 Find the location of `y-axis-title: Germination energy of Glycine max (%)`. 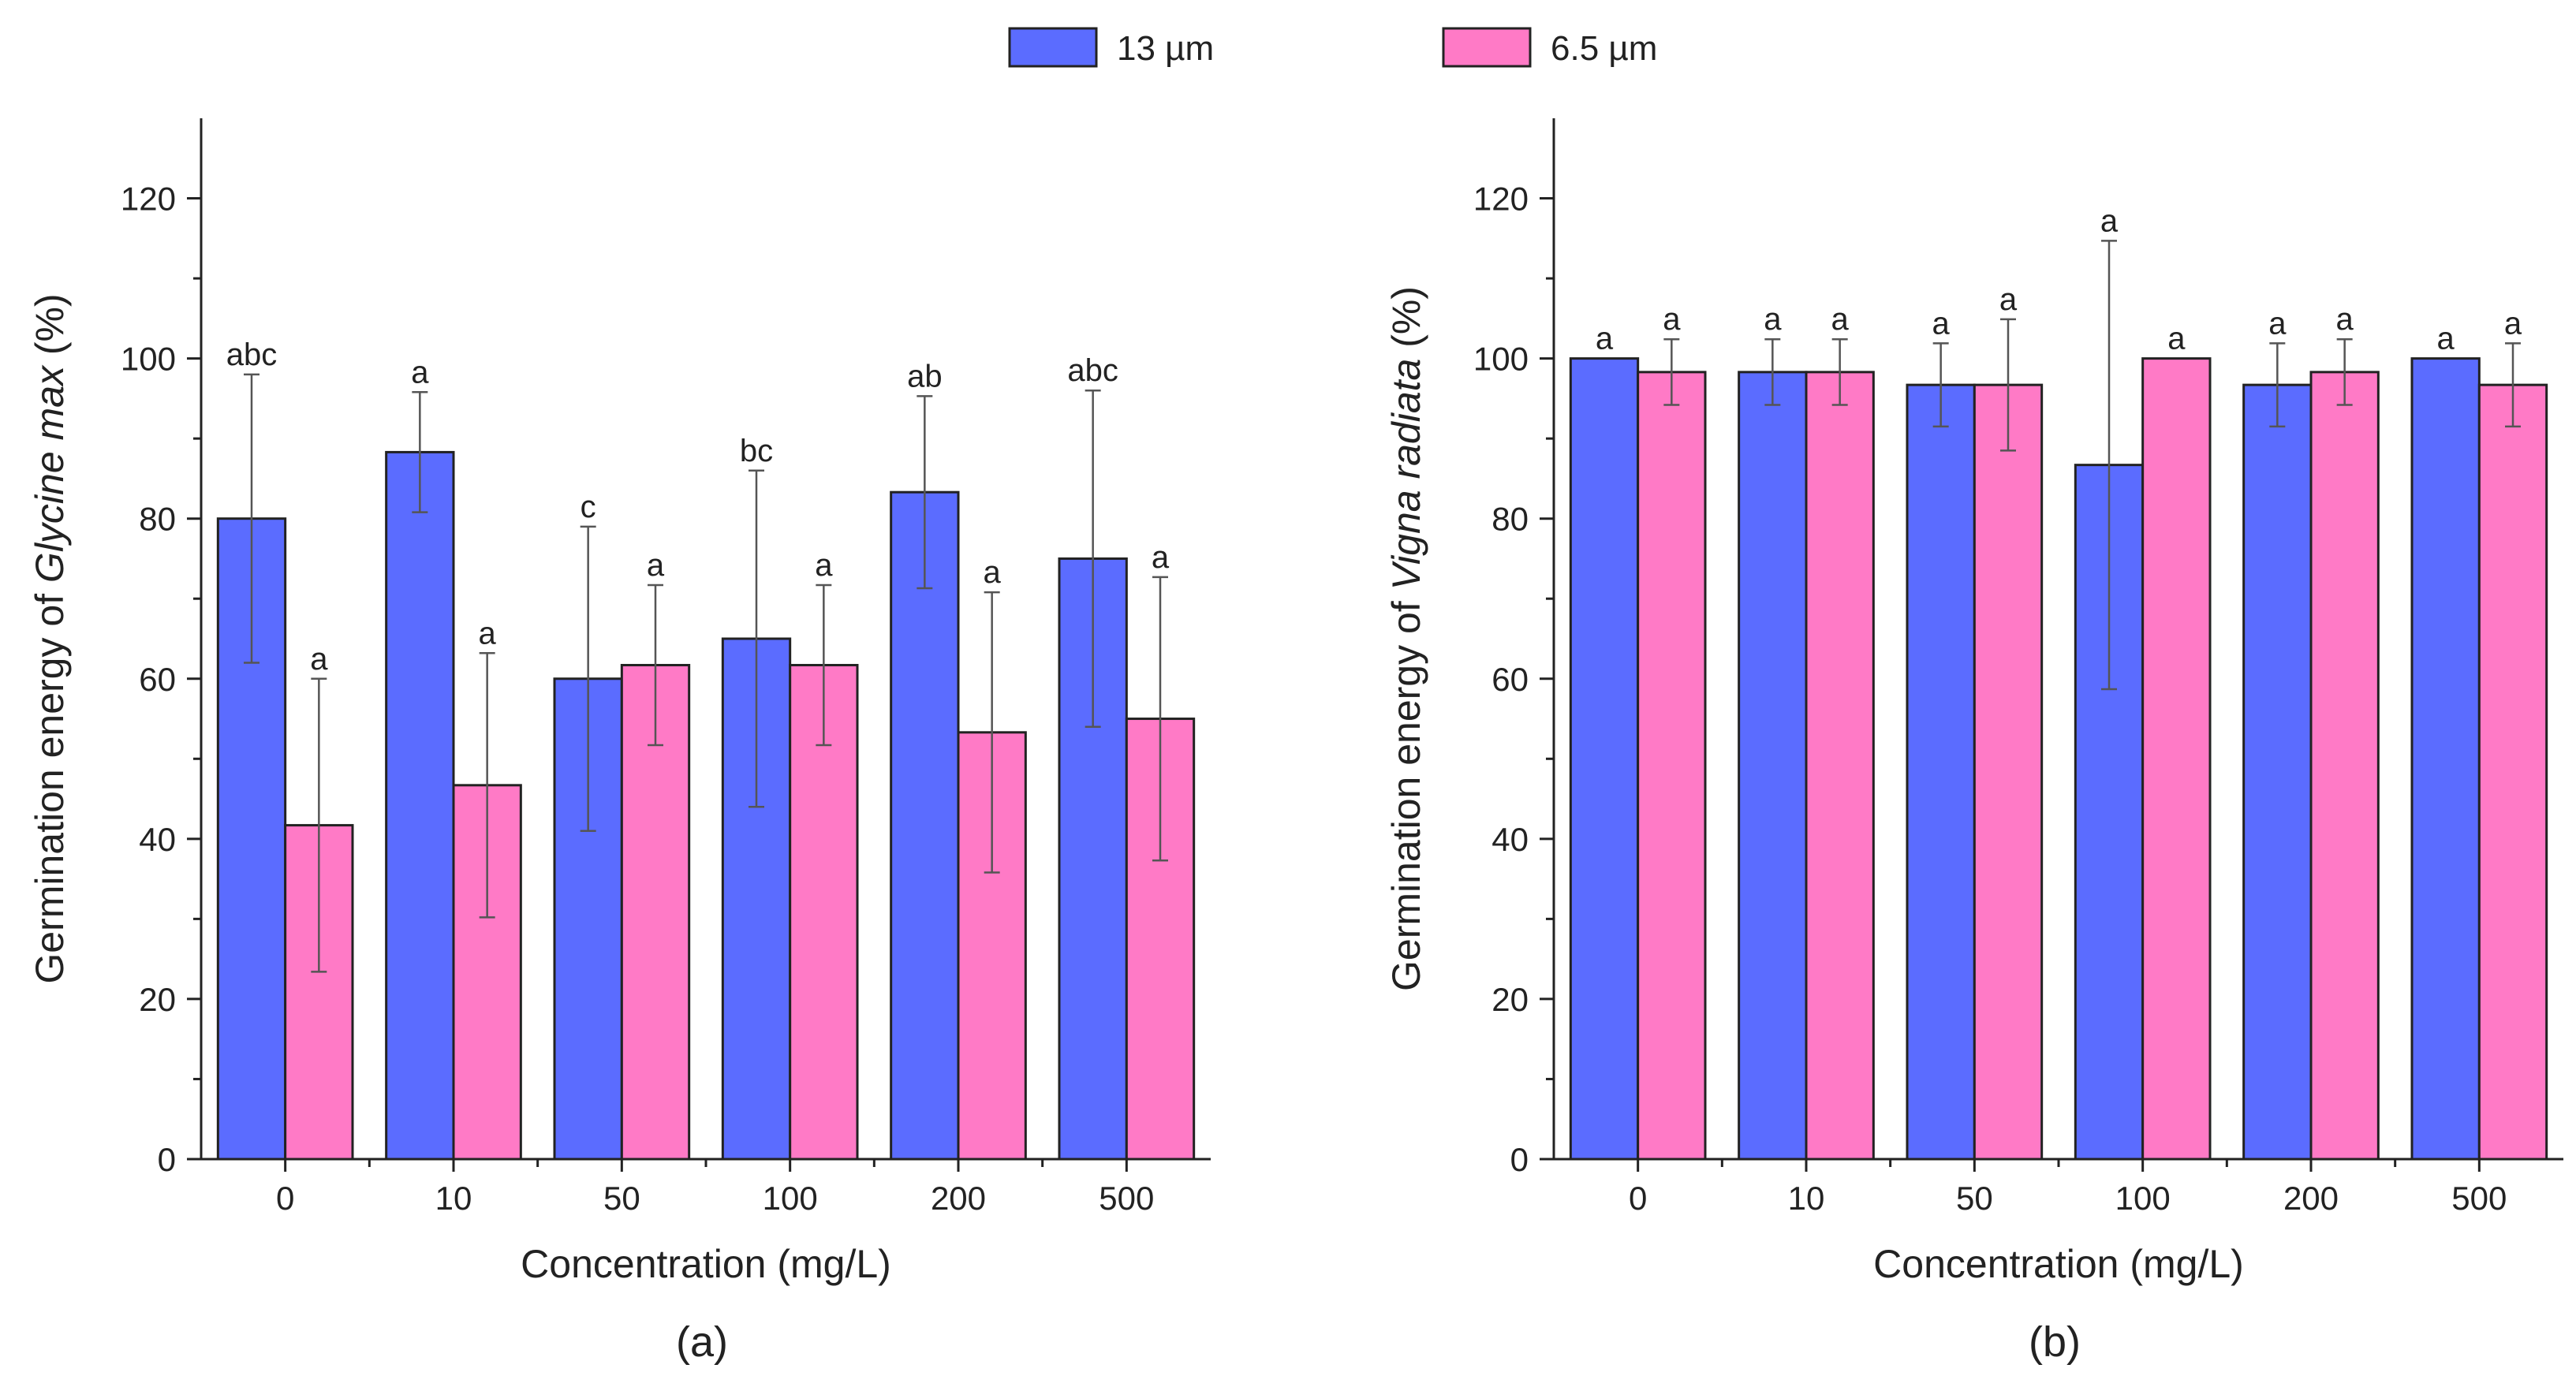

y-axis-title: Germination energy of Glycine max (%) is located at coordinates (50, 638).